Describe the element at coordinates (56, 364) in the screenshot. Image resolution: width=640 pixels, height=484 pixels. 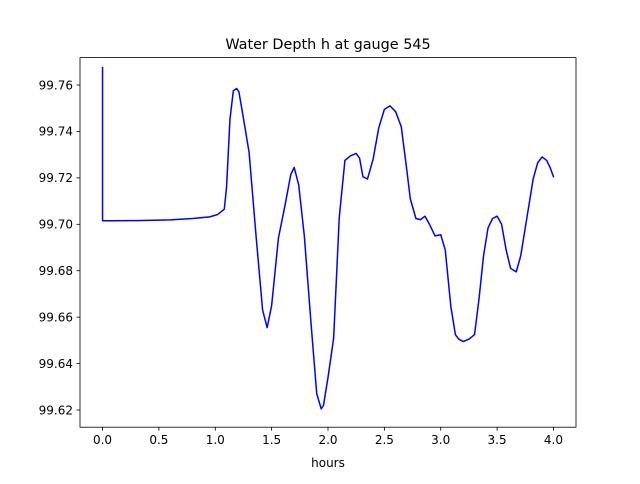
I see `y-tick-label: 99.64` at that location.